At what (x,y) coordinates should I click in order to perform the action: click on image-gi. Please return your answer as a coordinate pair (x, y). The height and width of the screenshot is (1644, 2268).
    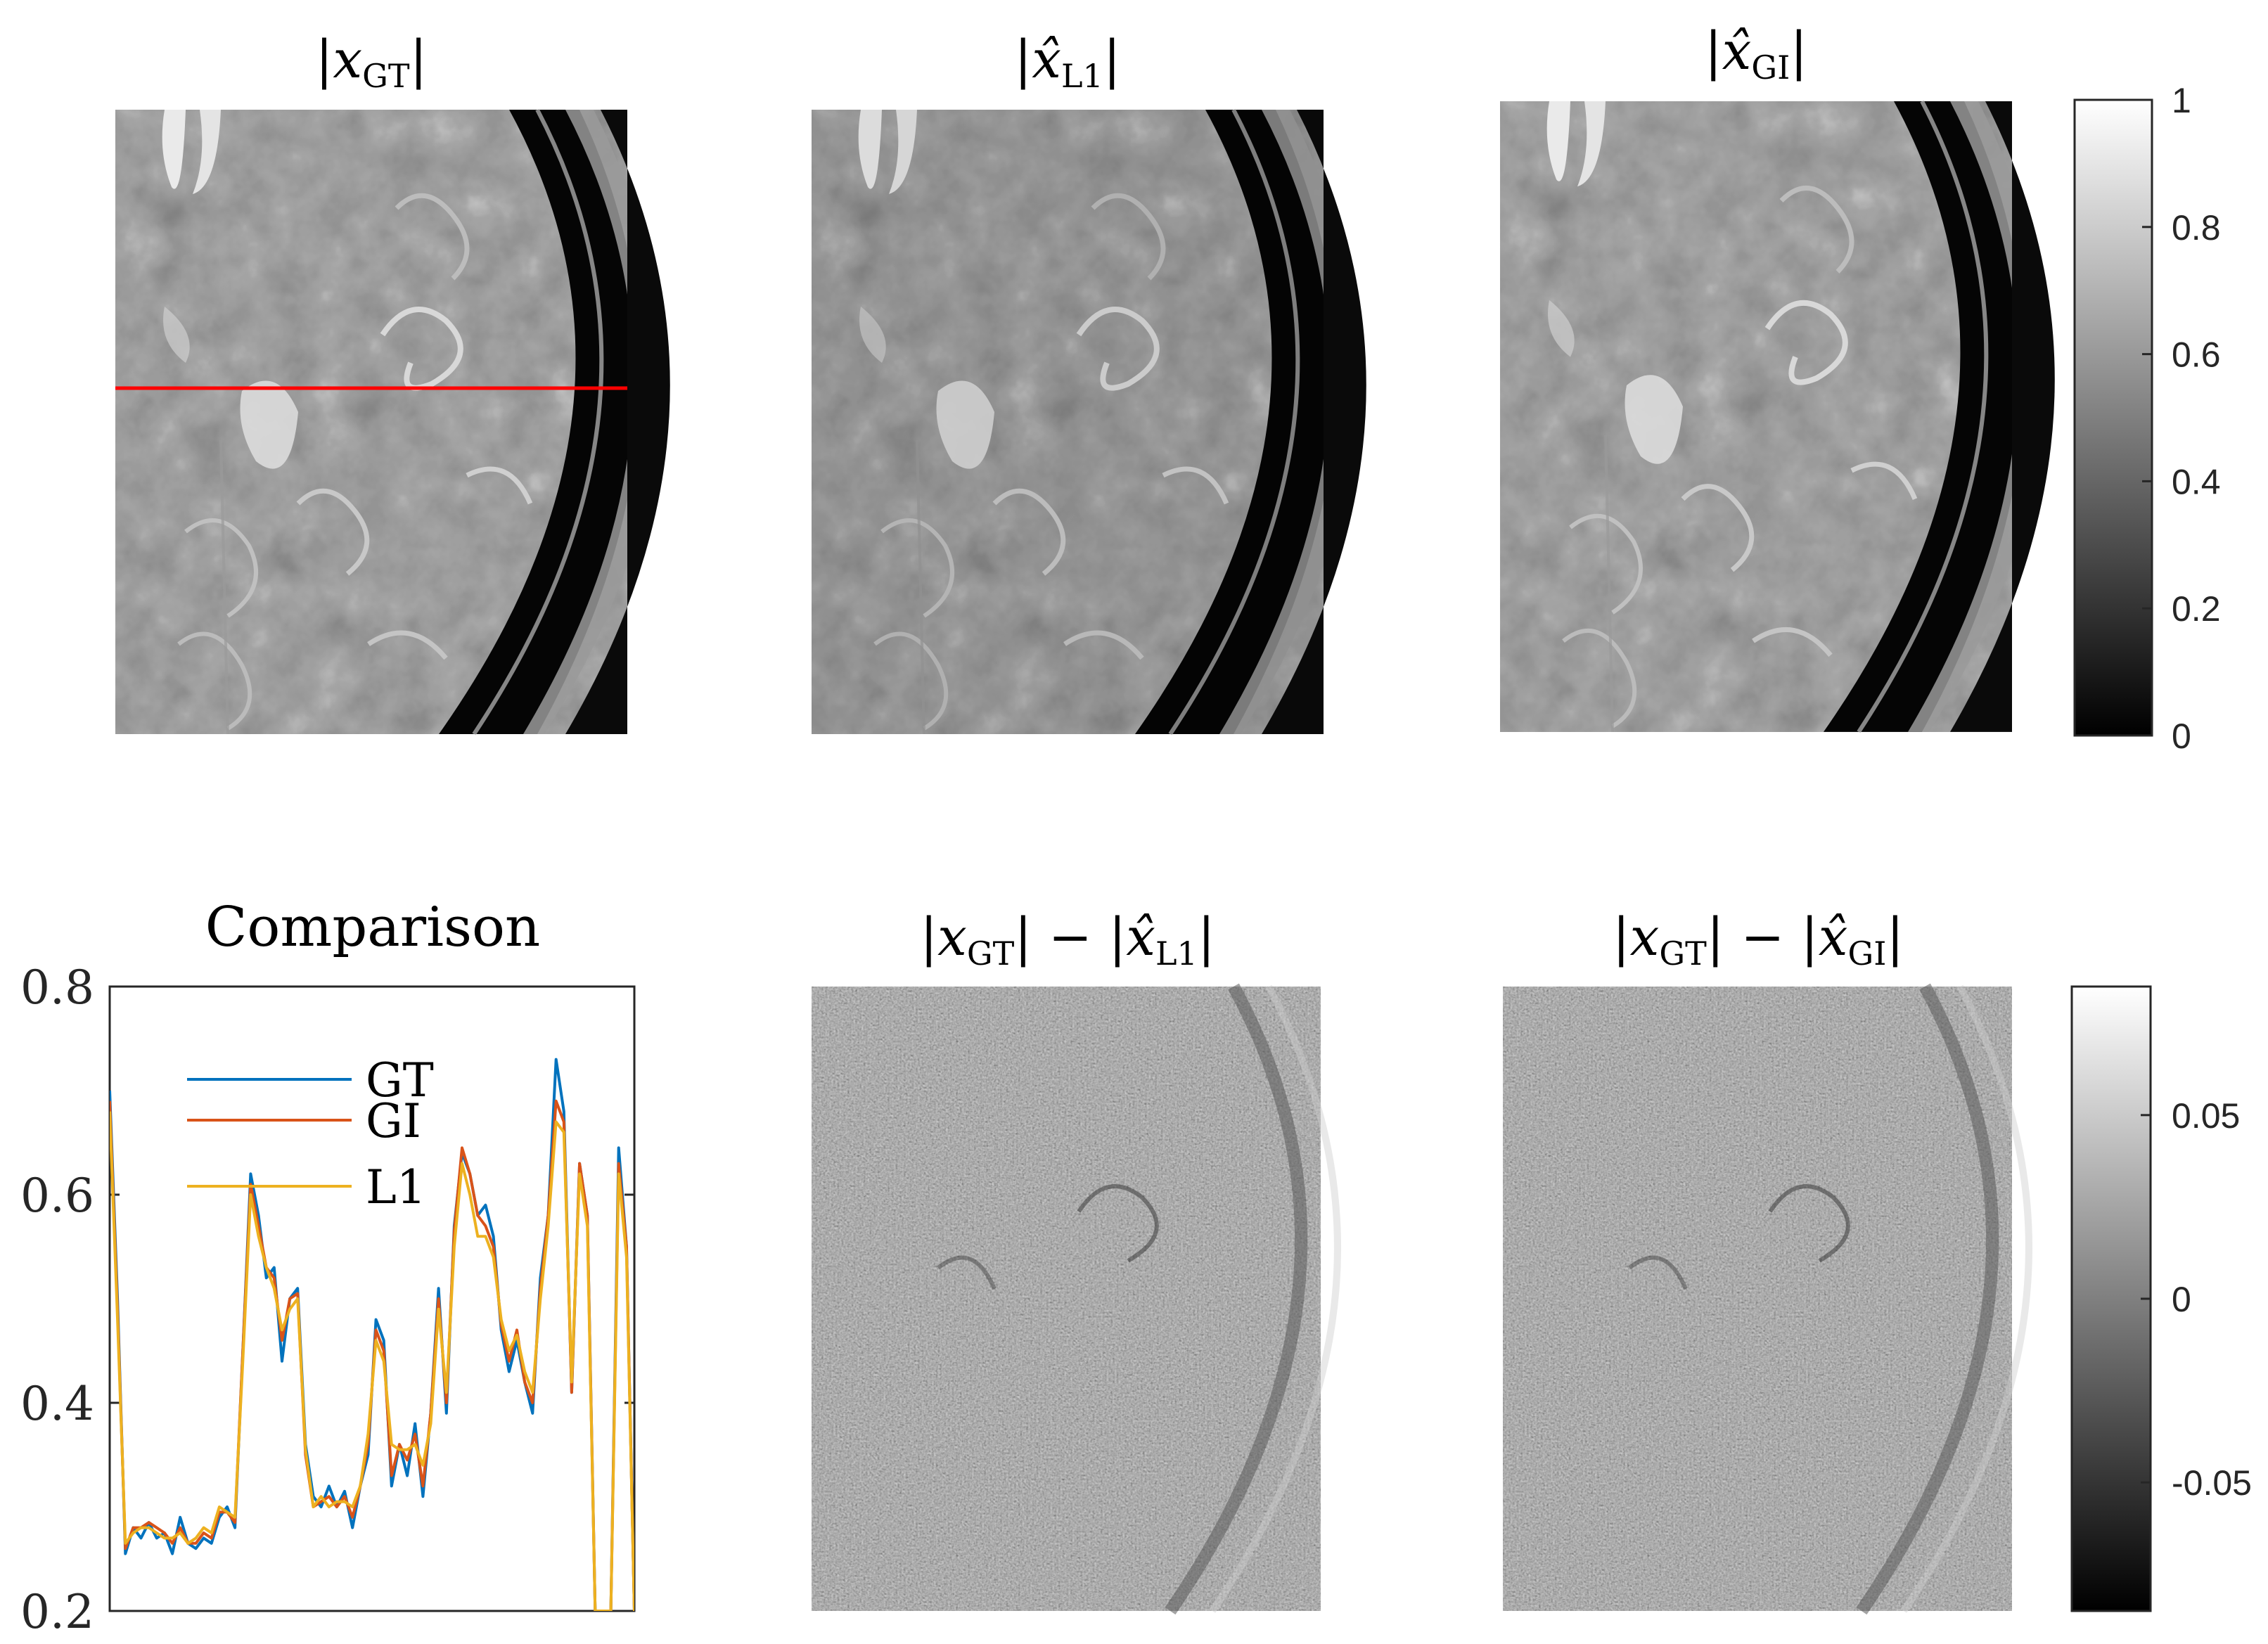
    Looking at the image, I should click on (1777, 416).